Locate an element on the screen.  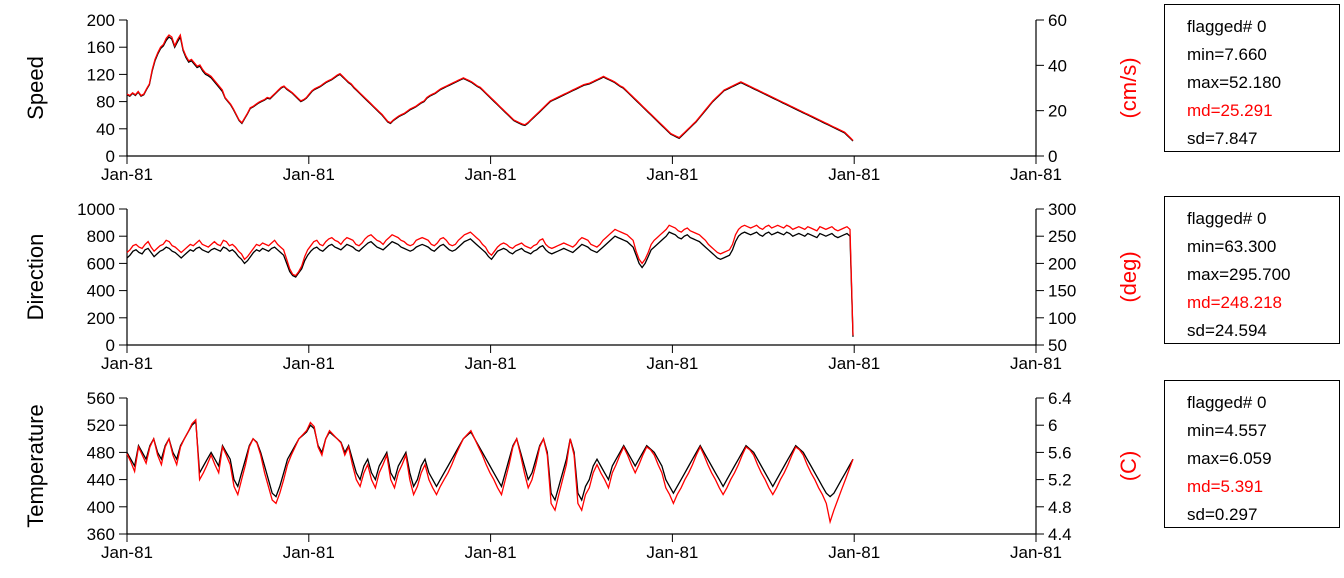
direction-left-tick-label: 600 is located at coordinates (101, 263).